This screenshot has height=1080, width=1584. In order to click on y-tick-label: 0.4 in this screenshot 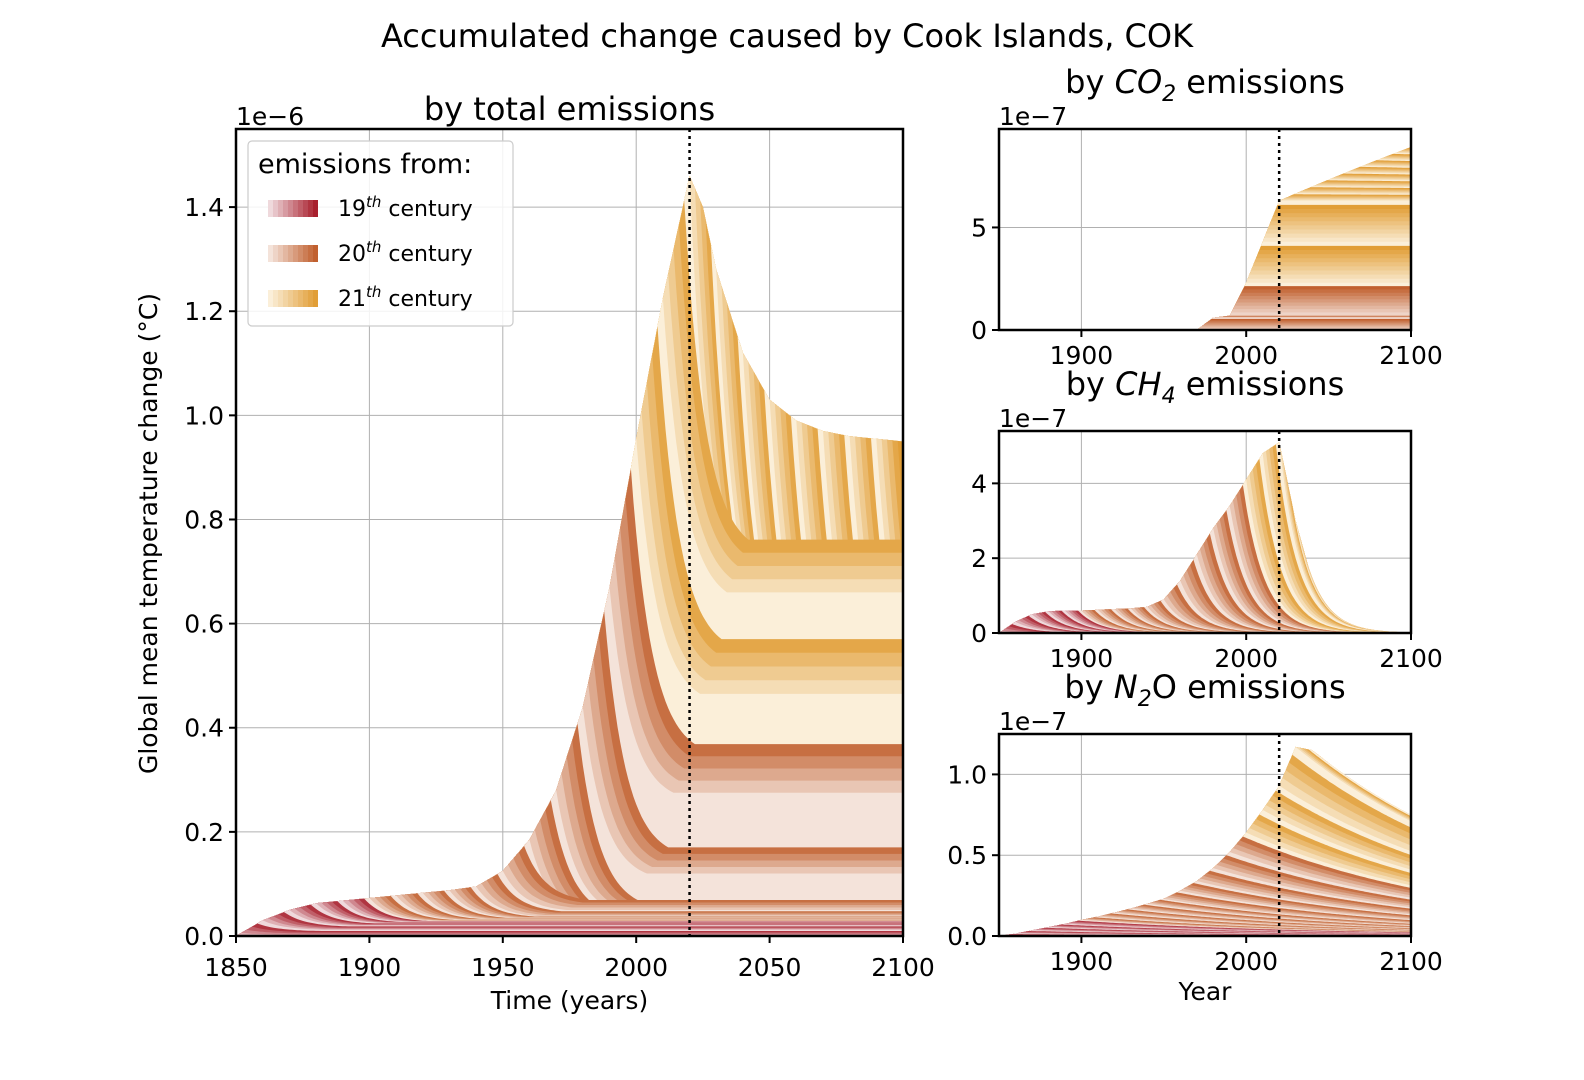, I will do `click(204, 728)`.